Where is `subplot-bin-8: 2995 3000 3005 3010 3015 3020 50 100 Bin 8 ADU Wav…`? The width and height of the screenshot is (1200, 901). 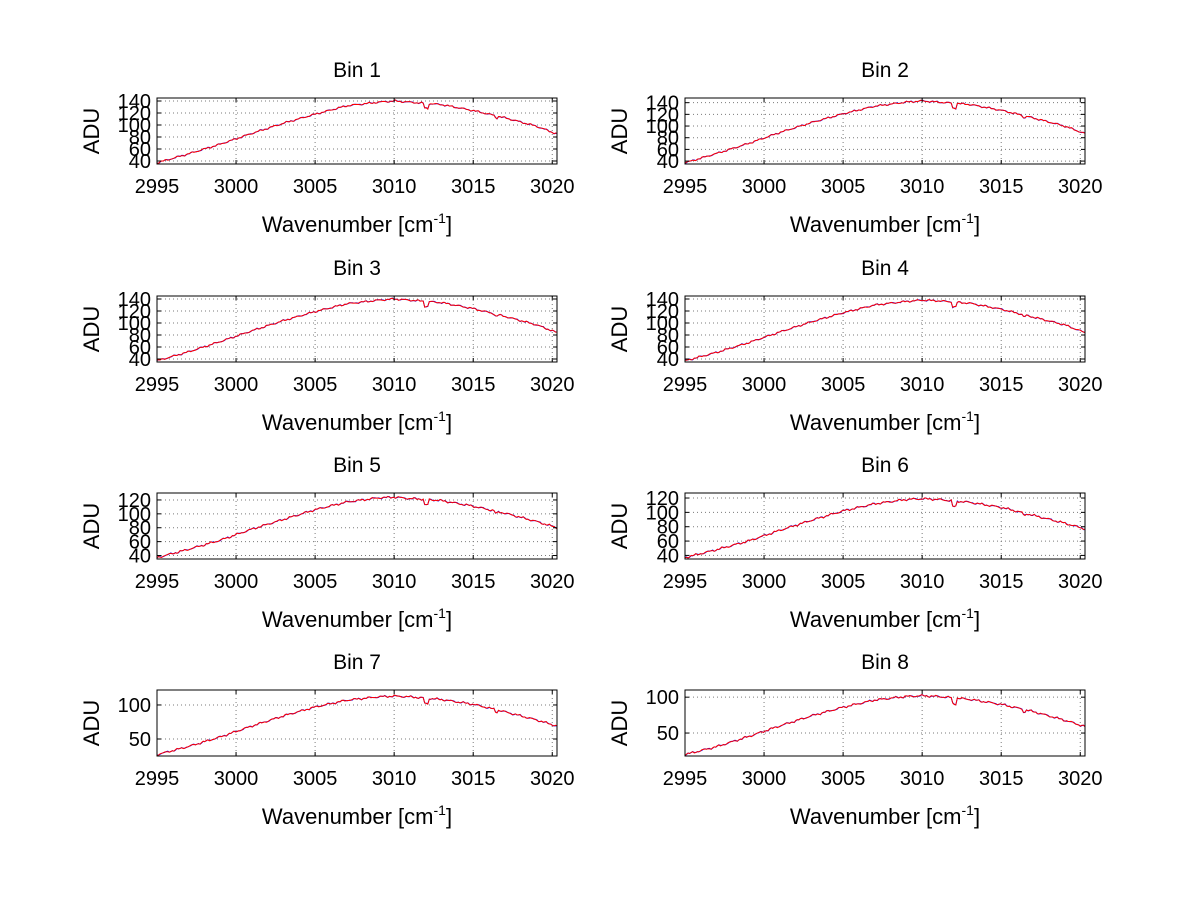
subplot-bin-8: 2995 3000 3005 3010 3015 3020 50 100 Bin 8 ADU Wav… is located at coordinates (855, 740).